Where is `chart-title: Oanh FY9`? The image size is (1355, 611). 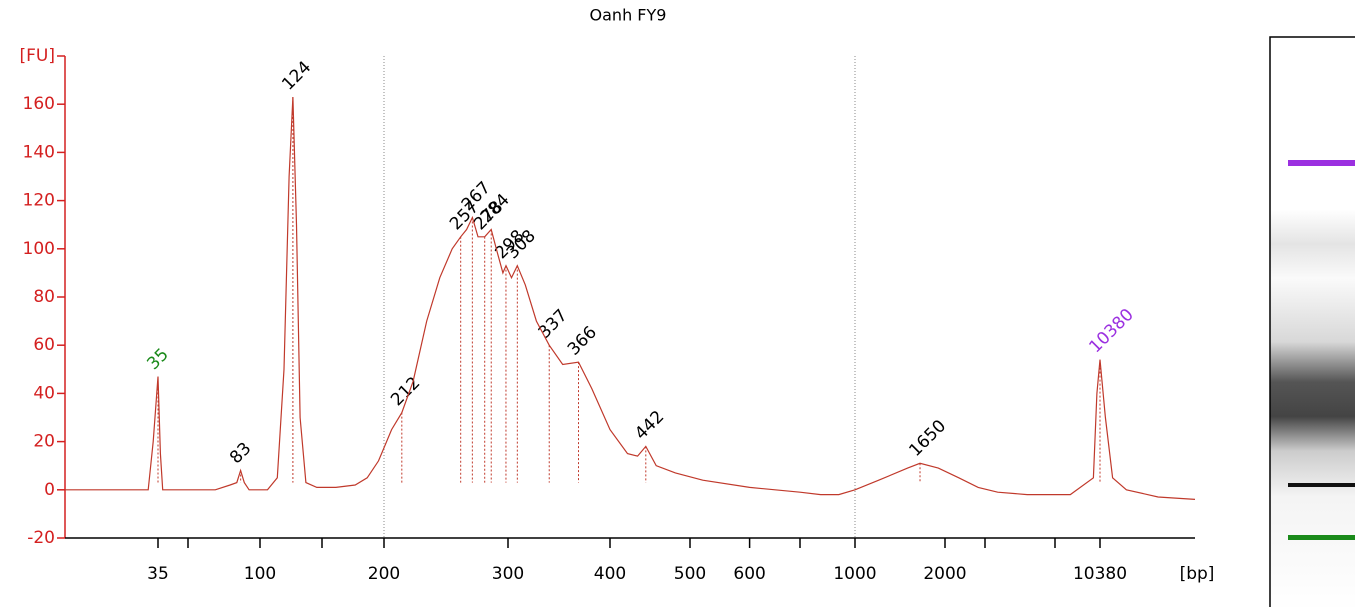 chart-title: Oanh FY9 is located at coordinates (628, 15).